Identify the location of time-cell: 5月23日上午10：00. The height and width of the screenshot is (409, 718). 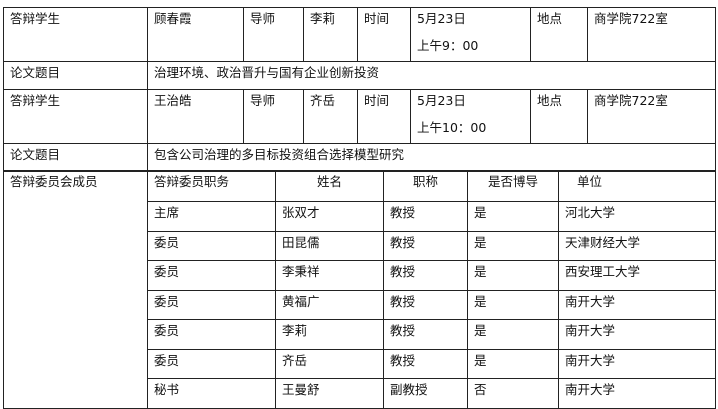
(470, 116).